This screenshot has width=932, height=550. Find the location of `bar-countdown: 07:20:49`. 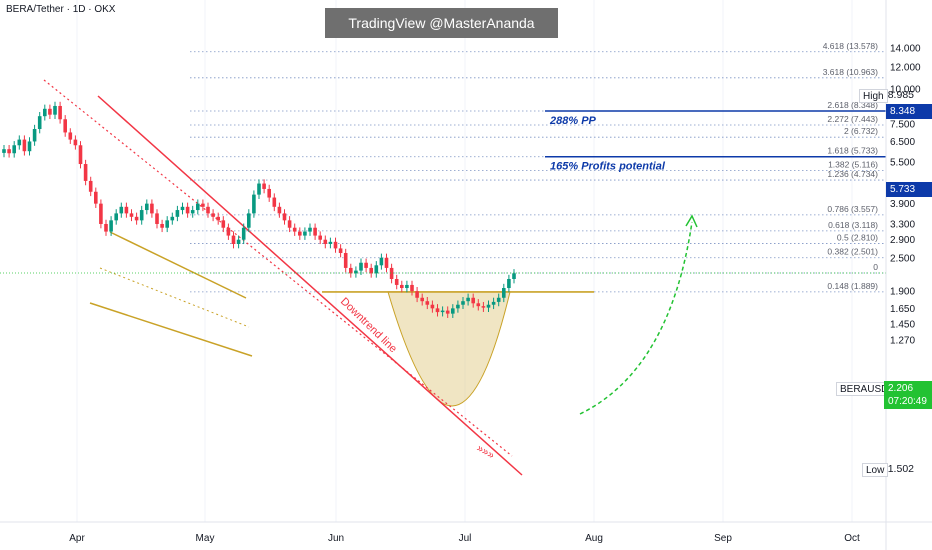

bar-countdown: 07:20:49 is located at coordinates (907, 401).